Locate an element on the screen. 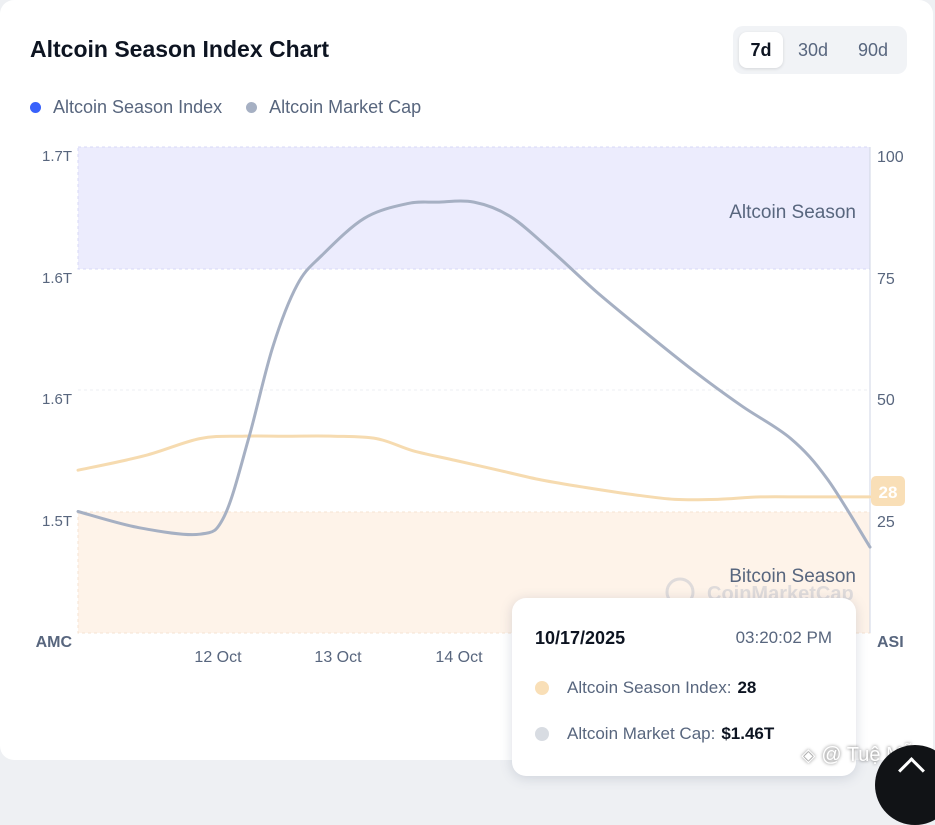 Image resolution: width=935 pixels, height=825 pixels. legend-item-asi: Altcoin Season Index is located at coordinates (126, 107).